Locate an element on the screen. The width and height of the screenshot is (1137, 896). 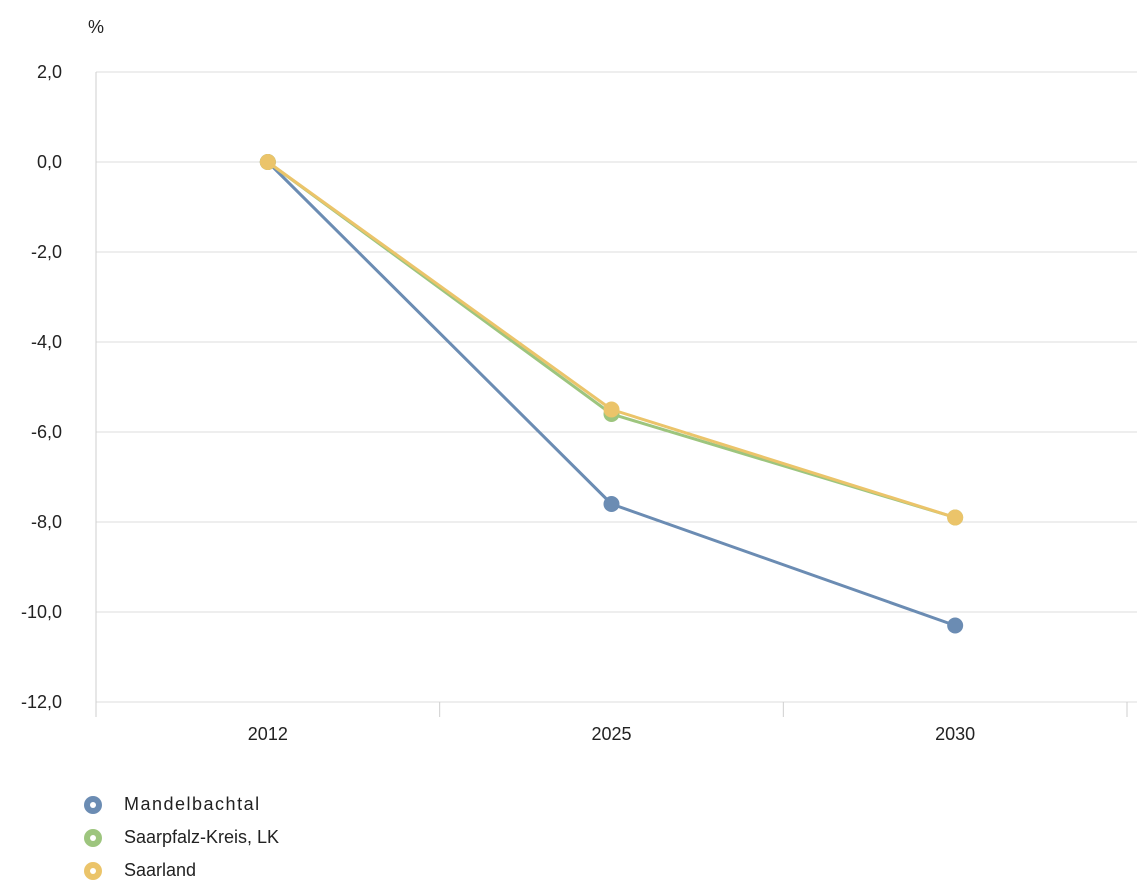
y-tick-label: -6,0 is located at coordinates (46, 432).